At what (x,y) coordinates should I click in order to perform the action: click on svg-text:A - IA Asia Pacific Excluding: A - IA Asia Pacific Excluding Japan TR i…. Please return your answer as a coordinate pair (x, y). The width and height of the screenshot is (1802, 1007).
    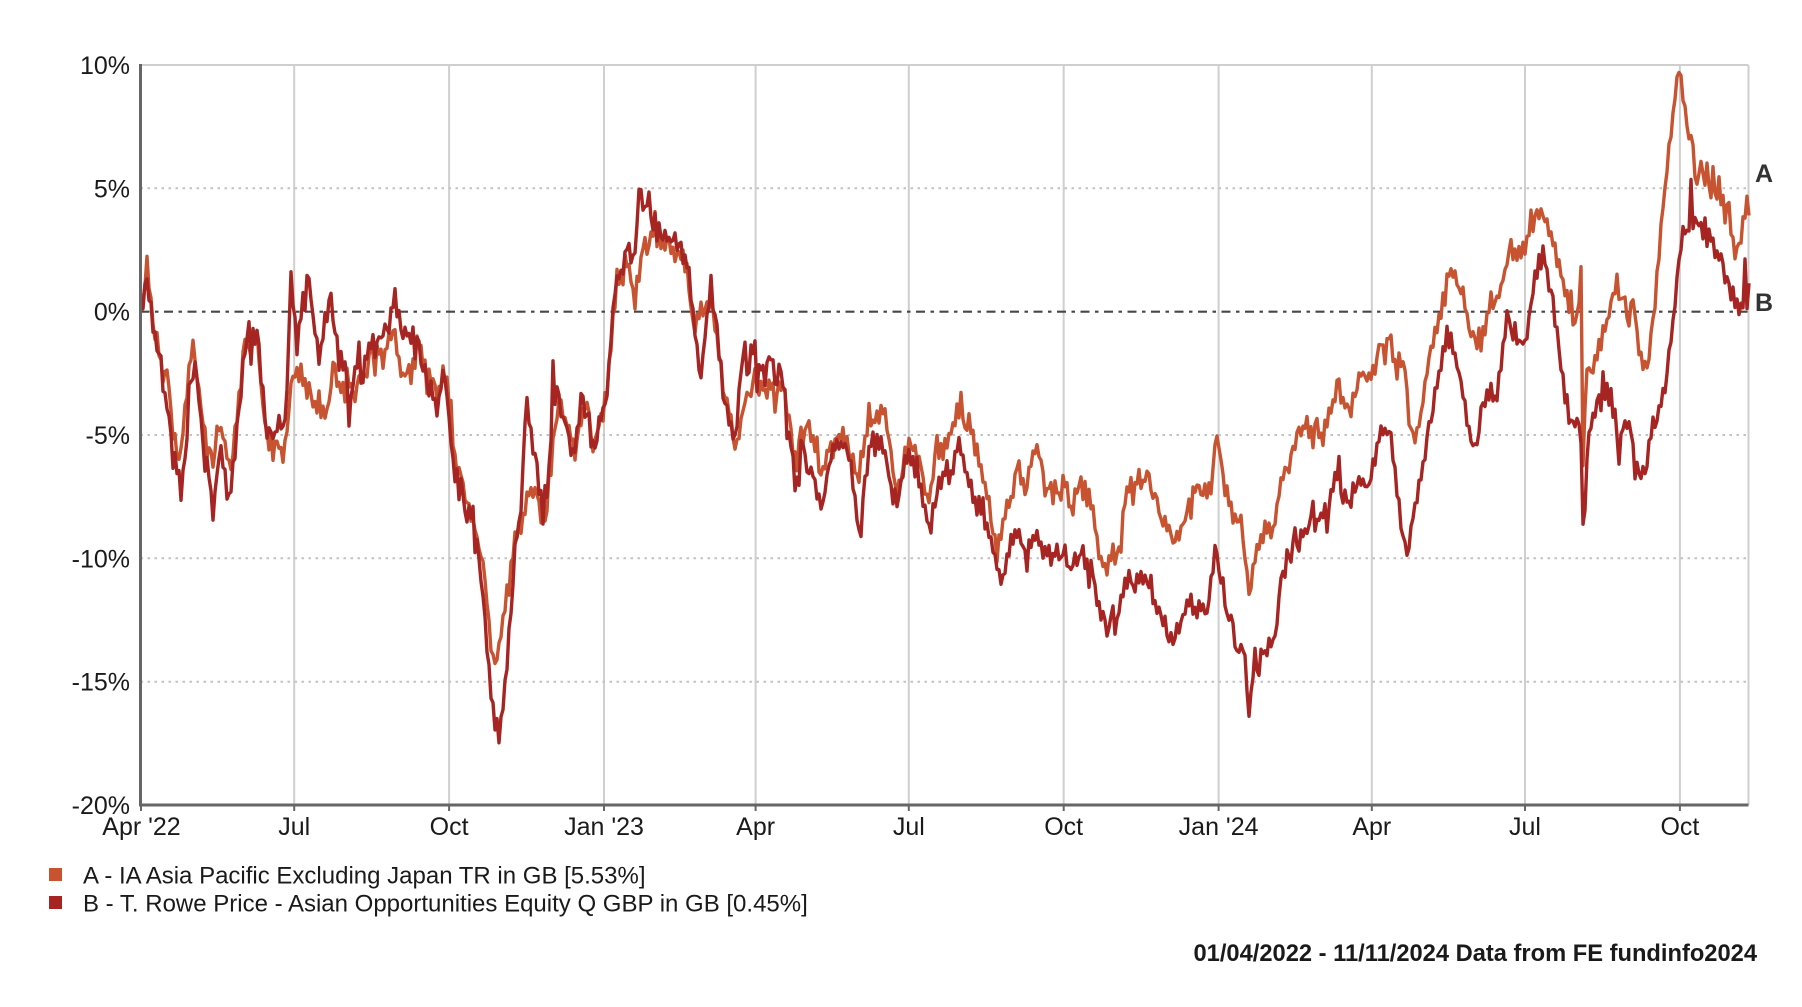
    Looking at the image, I should click on (364, 876).